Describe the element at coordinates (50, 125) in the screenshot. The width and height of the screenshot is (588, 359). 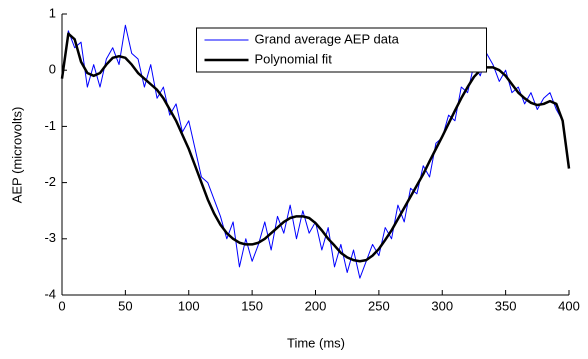
I see `y-tick-label: -1` at that location.